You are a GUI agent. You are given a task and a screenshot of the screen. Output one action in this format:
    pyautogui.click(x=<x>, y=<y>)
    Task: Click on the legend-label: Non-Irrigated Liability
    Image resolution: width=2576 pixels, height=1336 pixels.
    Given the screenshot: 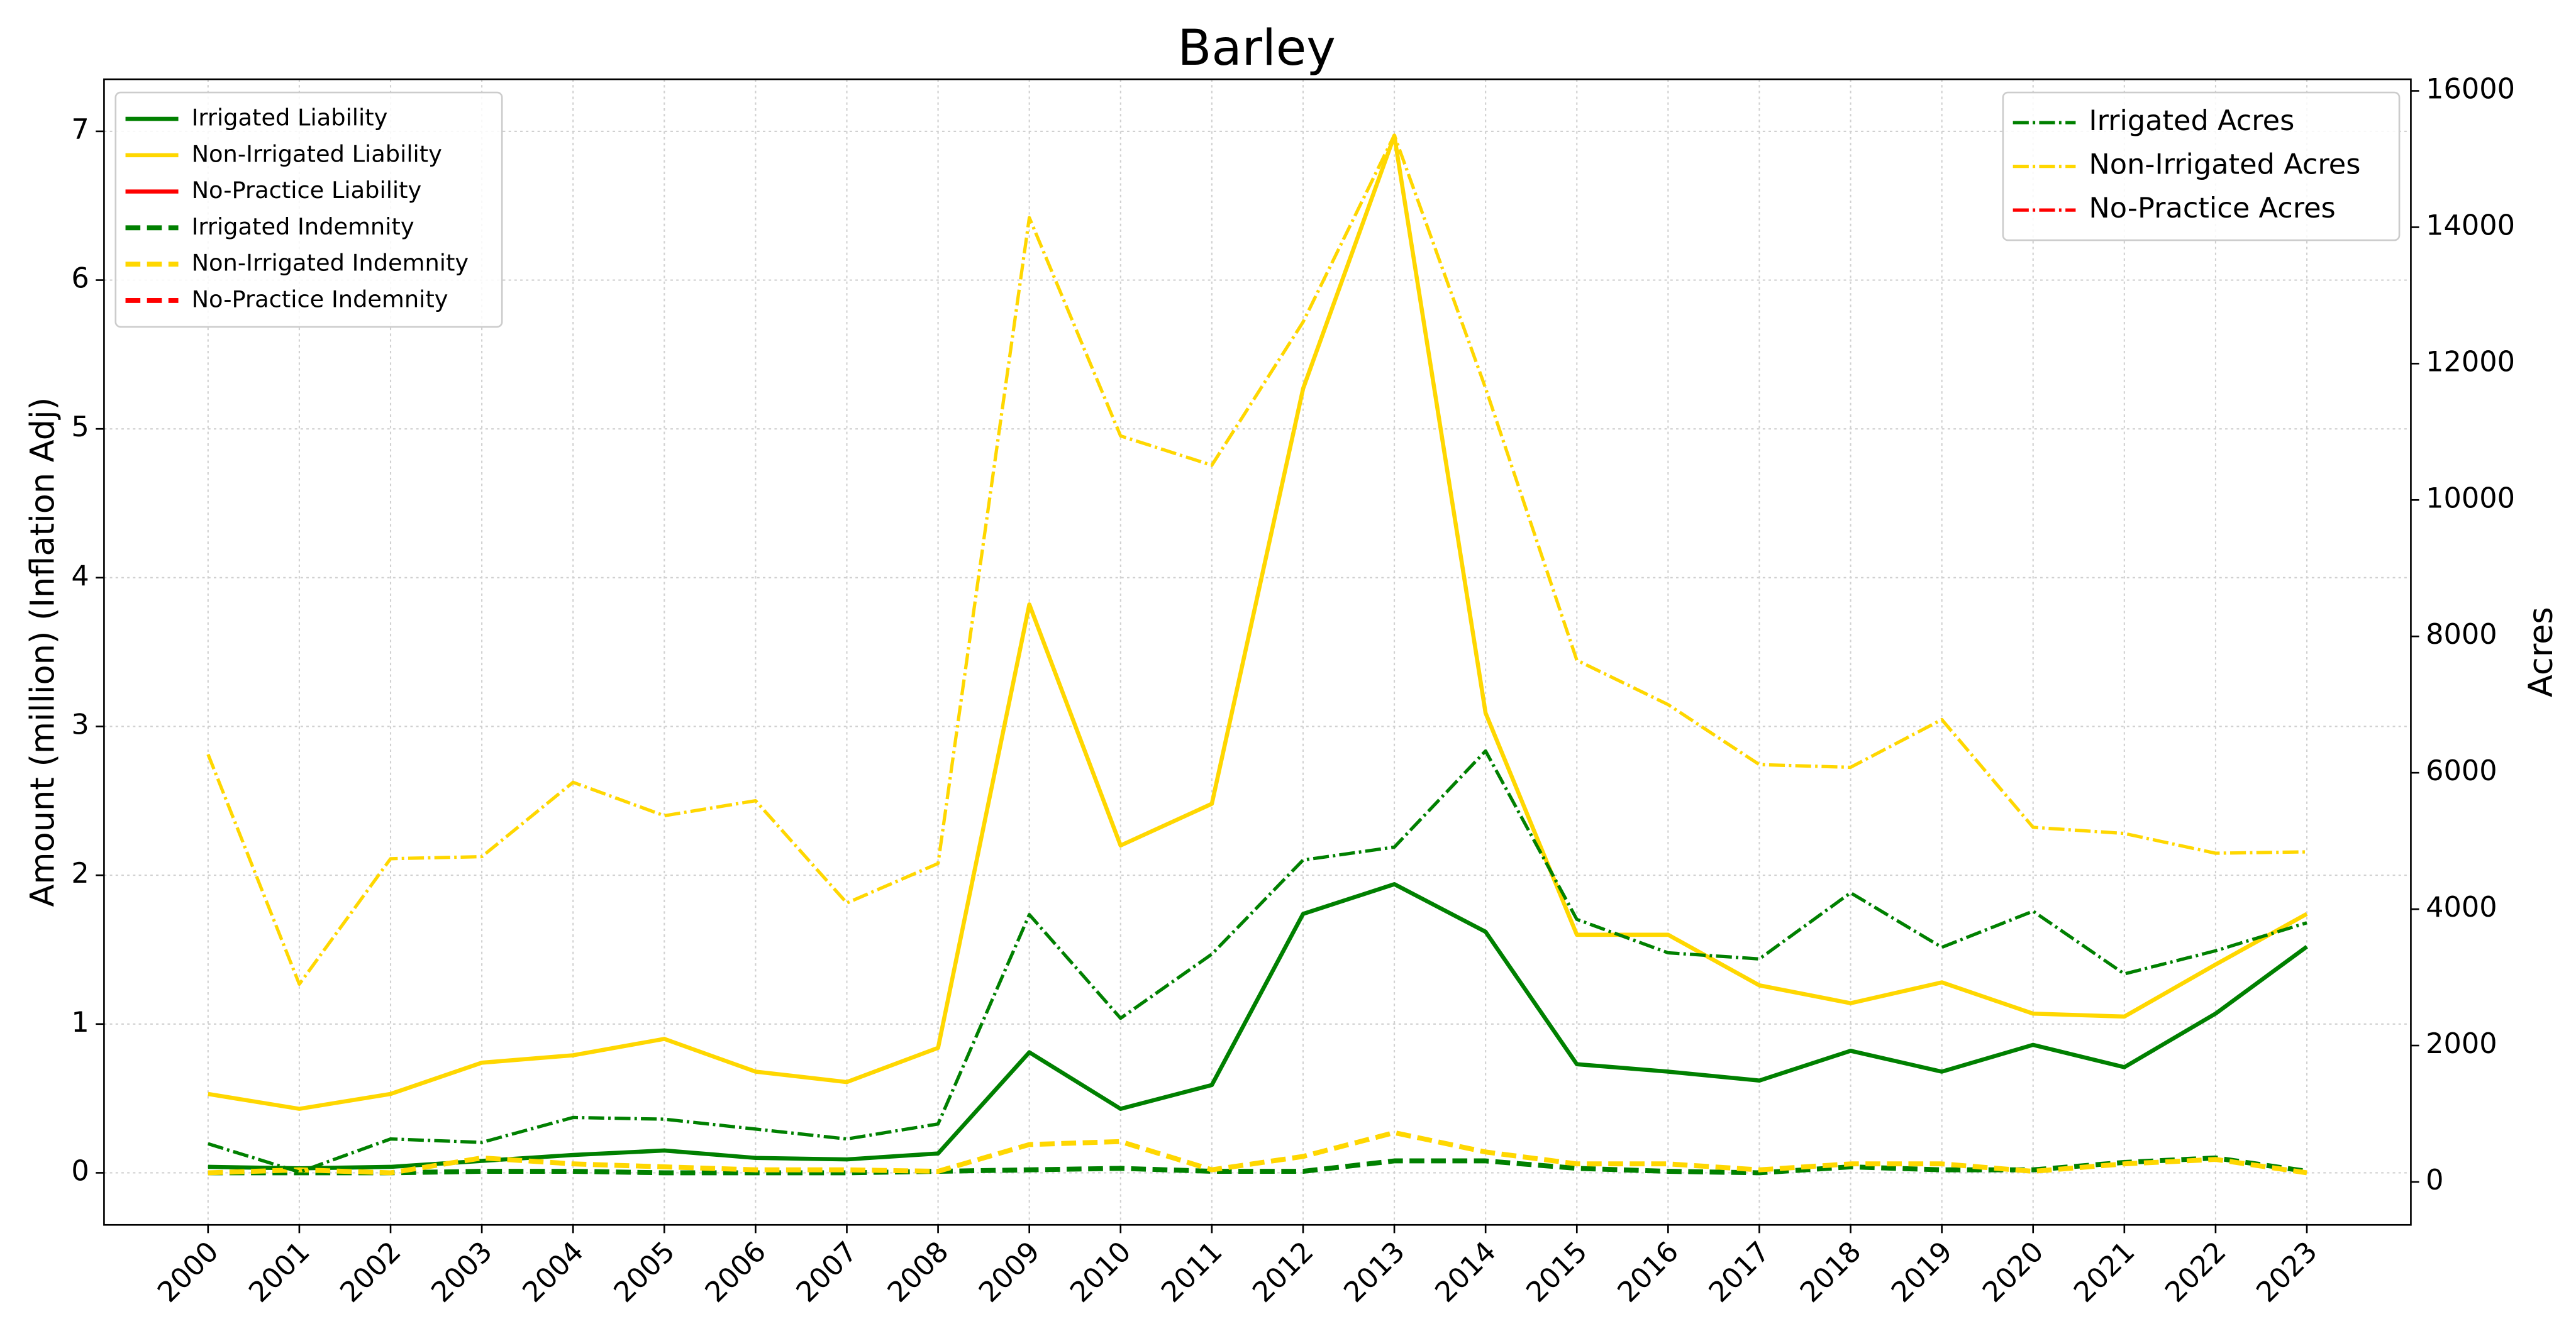 What is the action you would take?
    pyautogui.click(x=317, y=153)
    